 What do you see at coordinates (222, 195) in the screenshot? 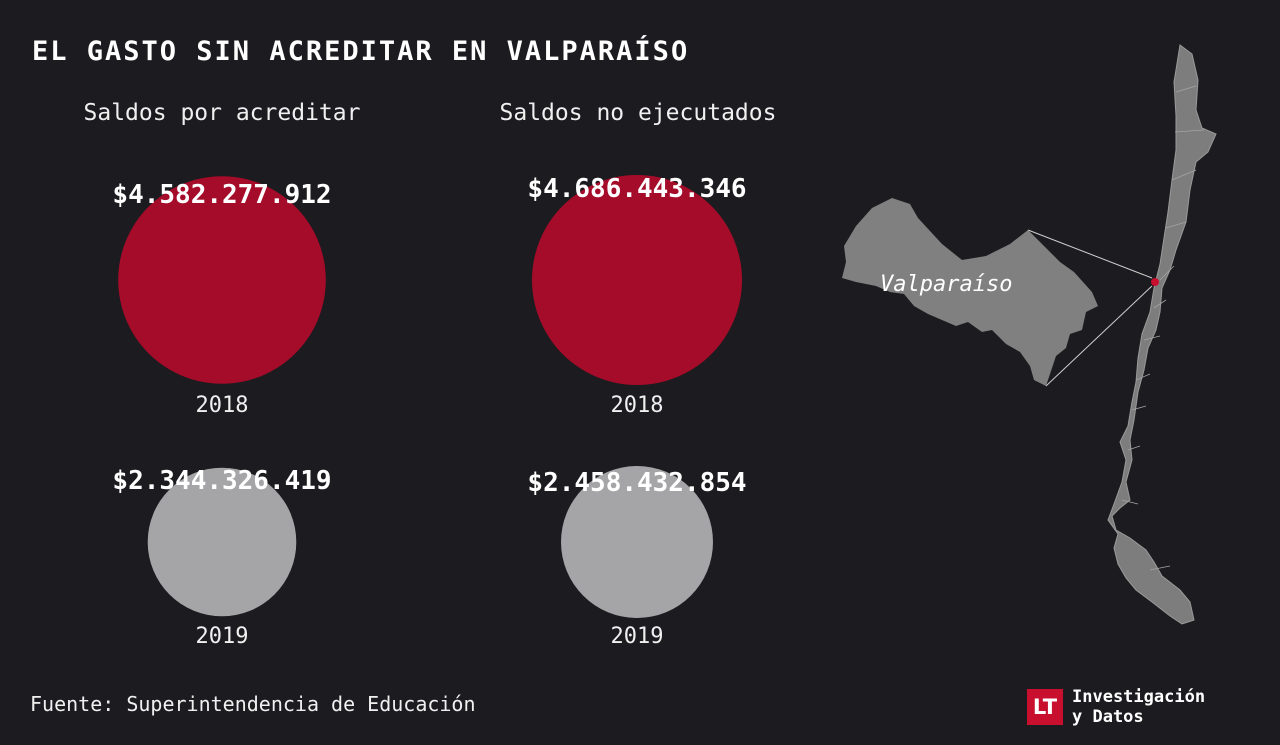
I see `value-label: $4.582.277.912` at bounding box center [222, 195].